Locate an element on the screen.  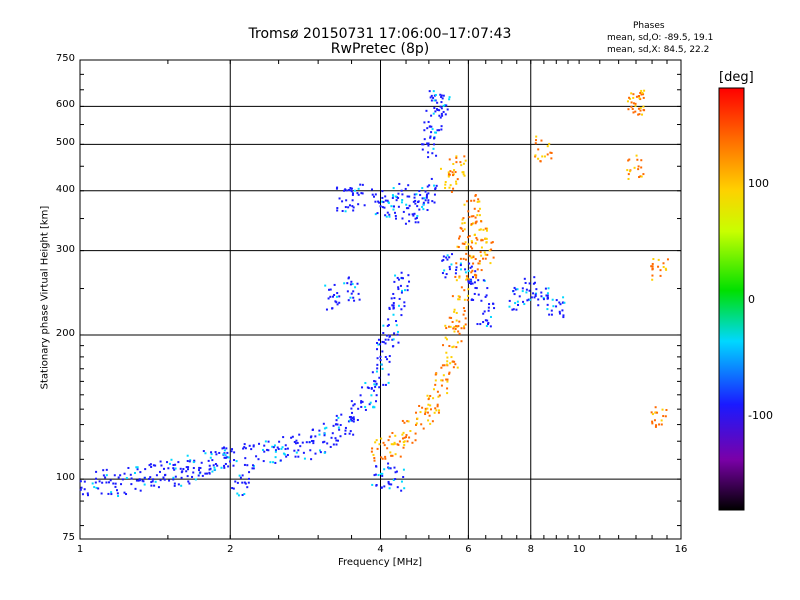
colorbar-tick: 100 is located at coordinates (758, 183).